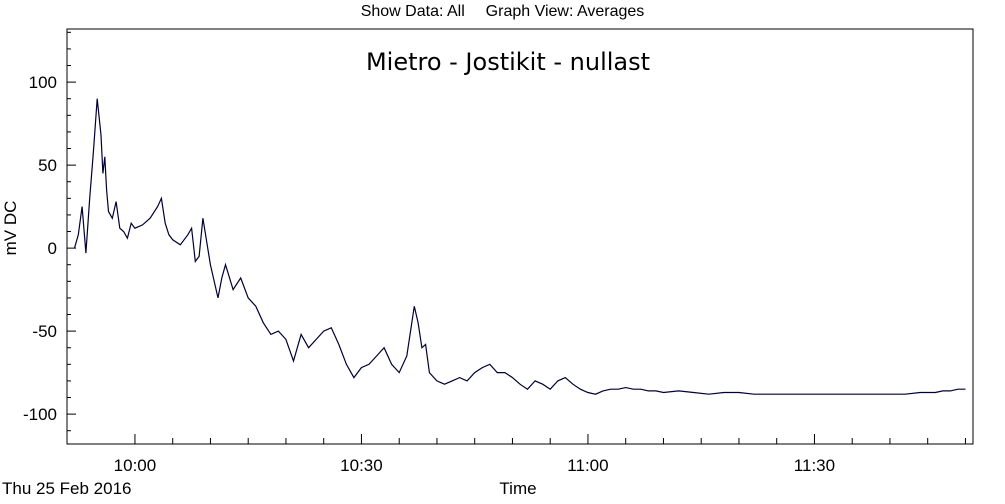 This screenshot has height=504, width=1005. I want to click on header-bar: Show Data: All Graph View: Averages, so click(502, 12).